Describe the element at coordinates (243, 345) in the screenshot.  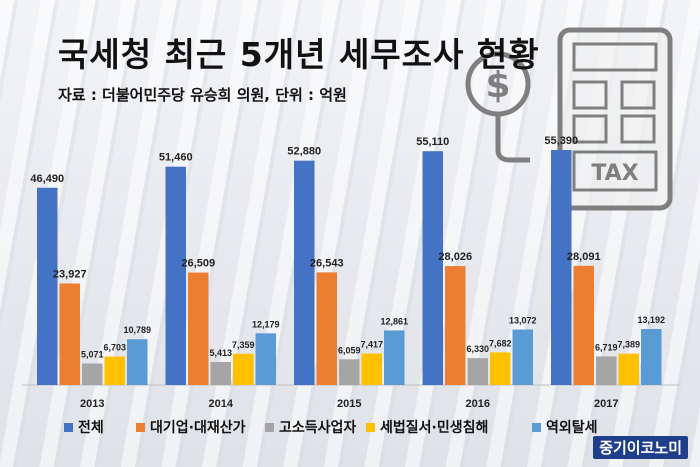
I see `data-label: 7,359` at that location.